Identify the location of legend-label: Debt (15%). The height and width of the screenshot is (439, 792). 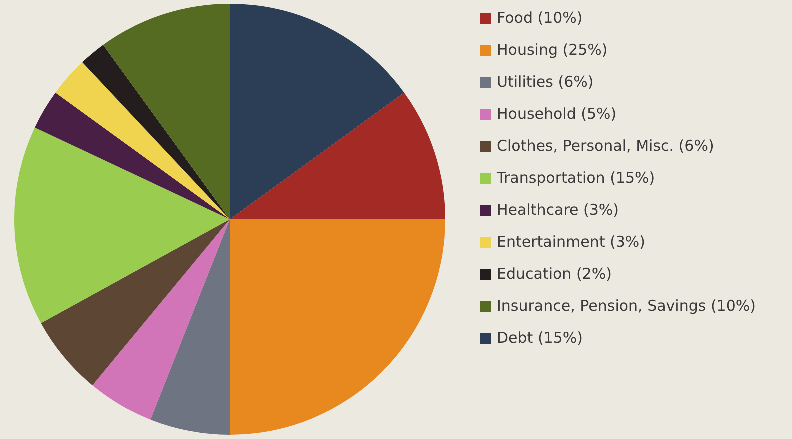
(540, 338).